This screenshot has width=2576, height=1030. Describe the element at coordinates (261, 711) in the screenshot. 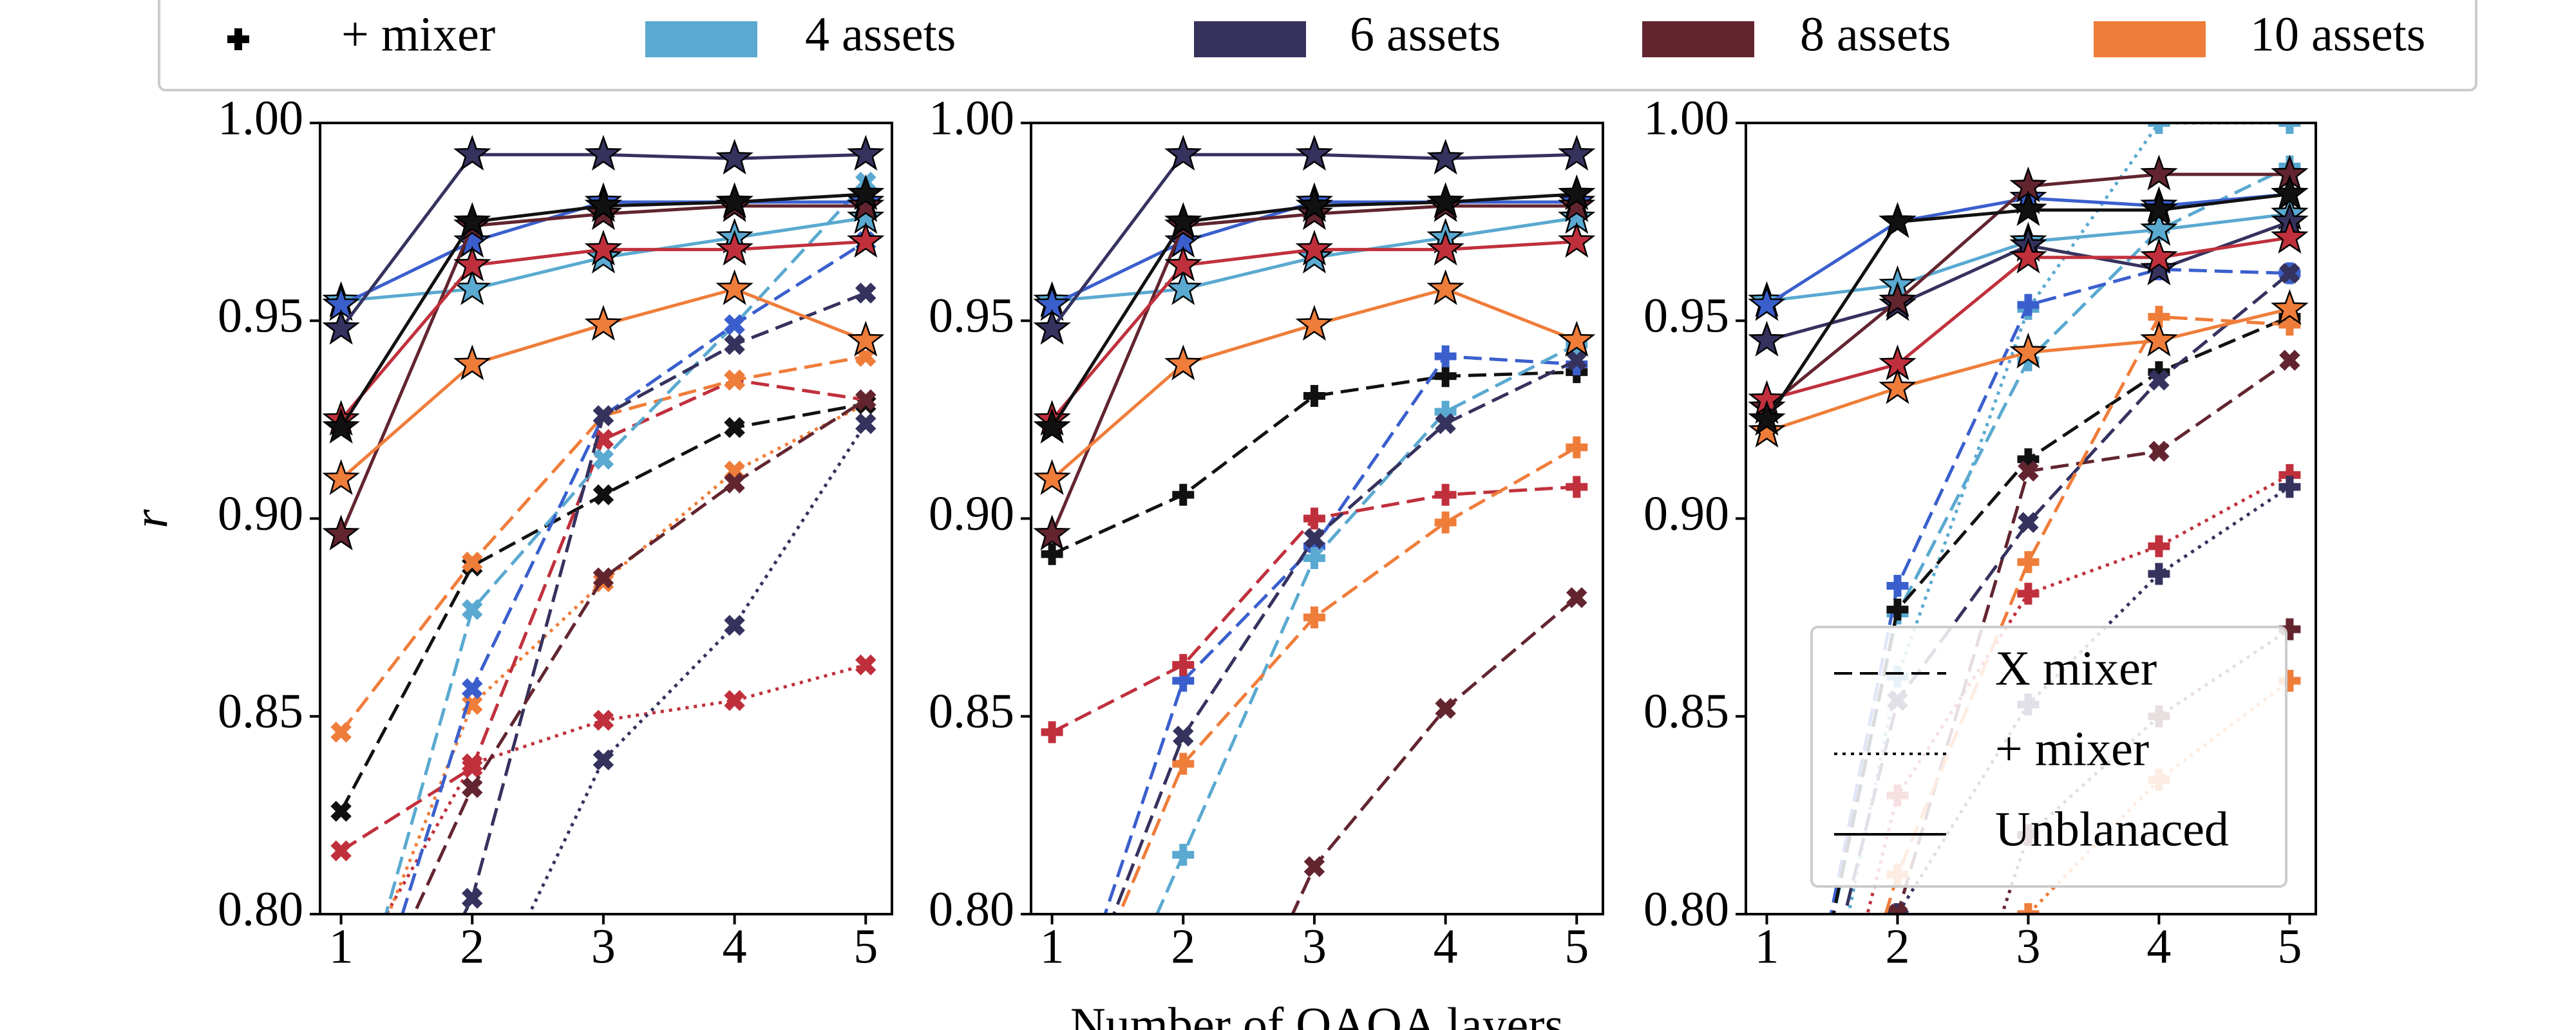

I see `y-tick-label: 0.85` at that location.